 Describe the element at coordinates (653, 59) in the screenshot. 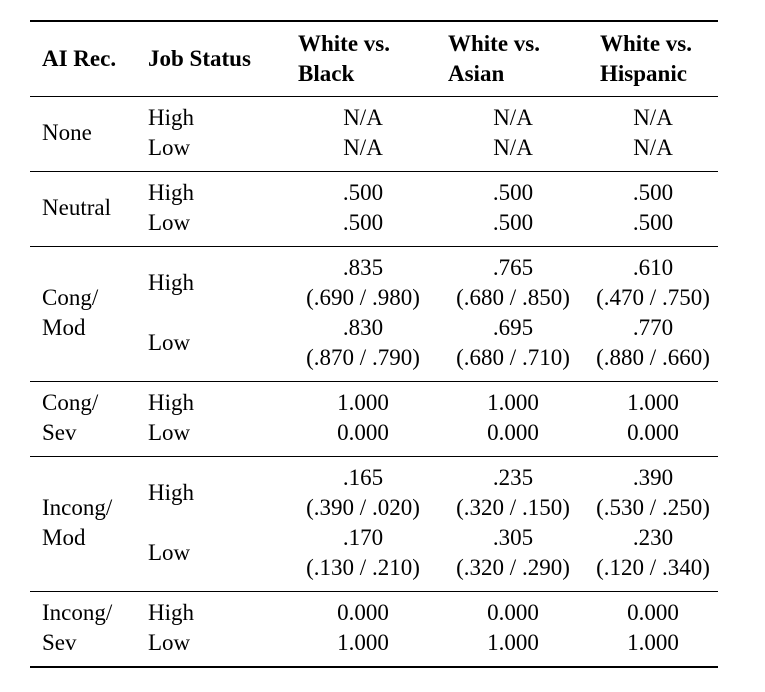

I see `header-white-vs-hispanic: White vs. Hispanic` at that location.